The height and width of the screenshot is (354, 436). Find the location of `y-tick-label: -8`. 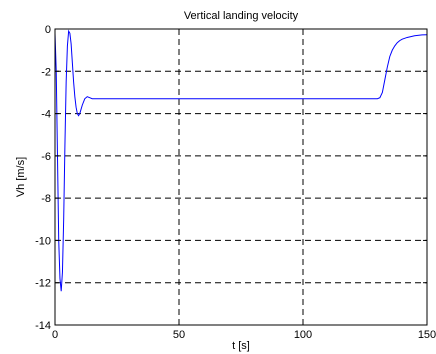

y-tick-label: -8 is located at coordinates (46, 199).